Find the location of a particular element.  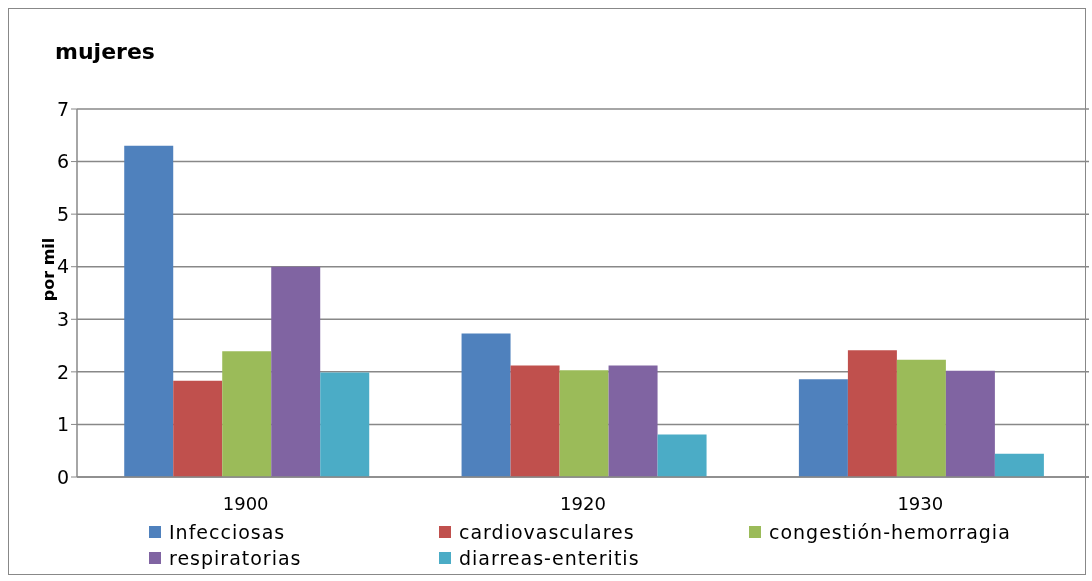

legend-label: congestión-hemorragia is located at coordinates (890, 532).